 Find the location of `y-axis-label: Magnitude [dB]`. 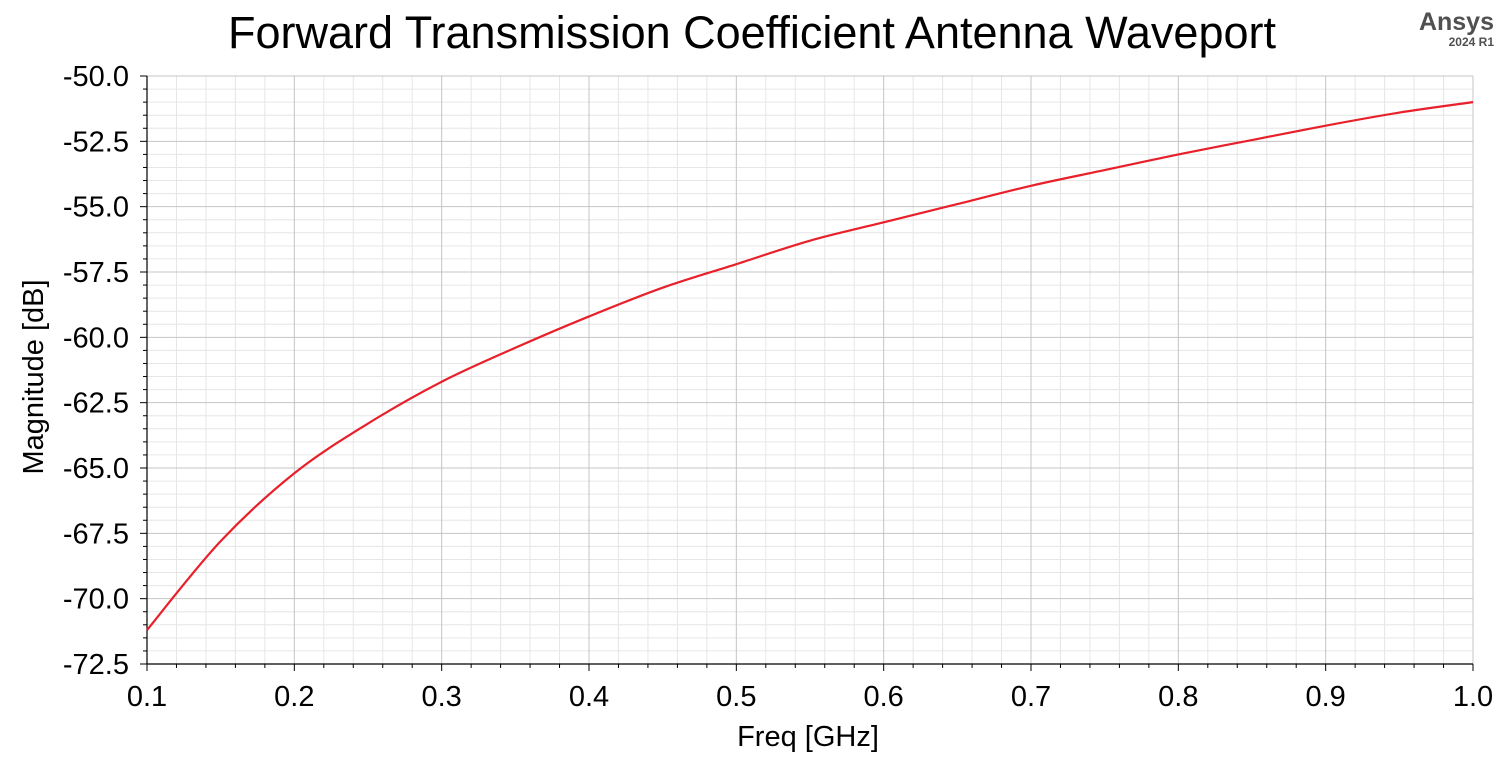

y-axis-label: Magnitude [dB] is located at coordinates (34, 376).